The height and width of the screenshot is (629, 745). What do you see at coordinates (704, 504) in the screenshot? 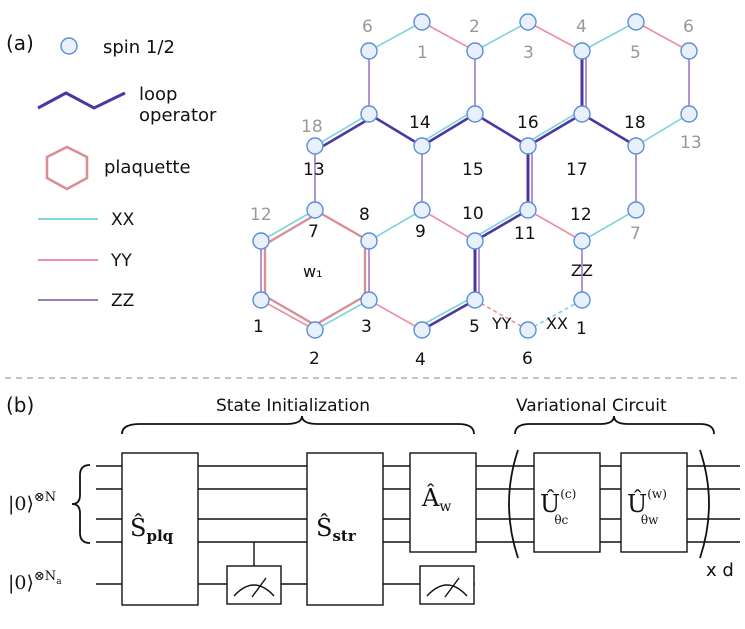
I see `variational-right-paren` at bounding box center [704, 504].